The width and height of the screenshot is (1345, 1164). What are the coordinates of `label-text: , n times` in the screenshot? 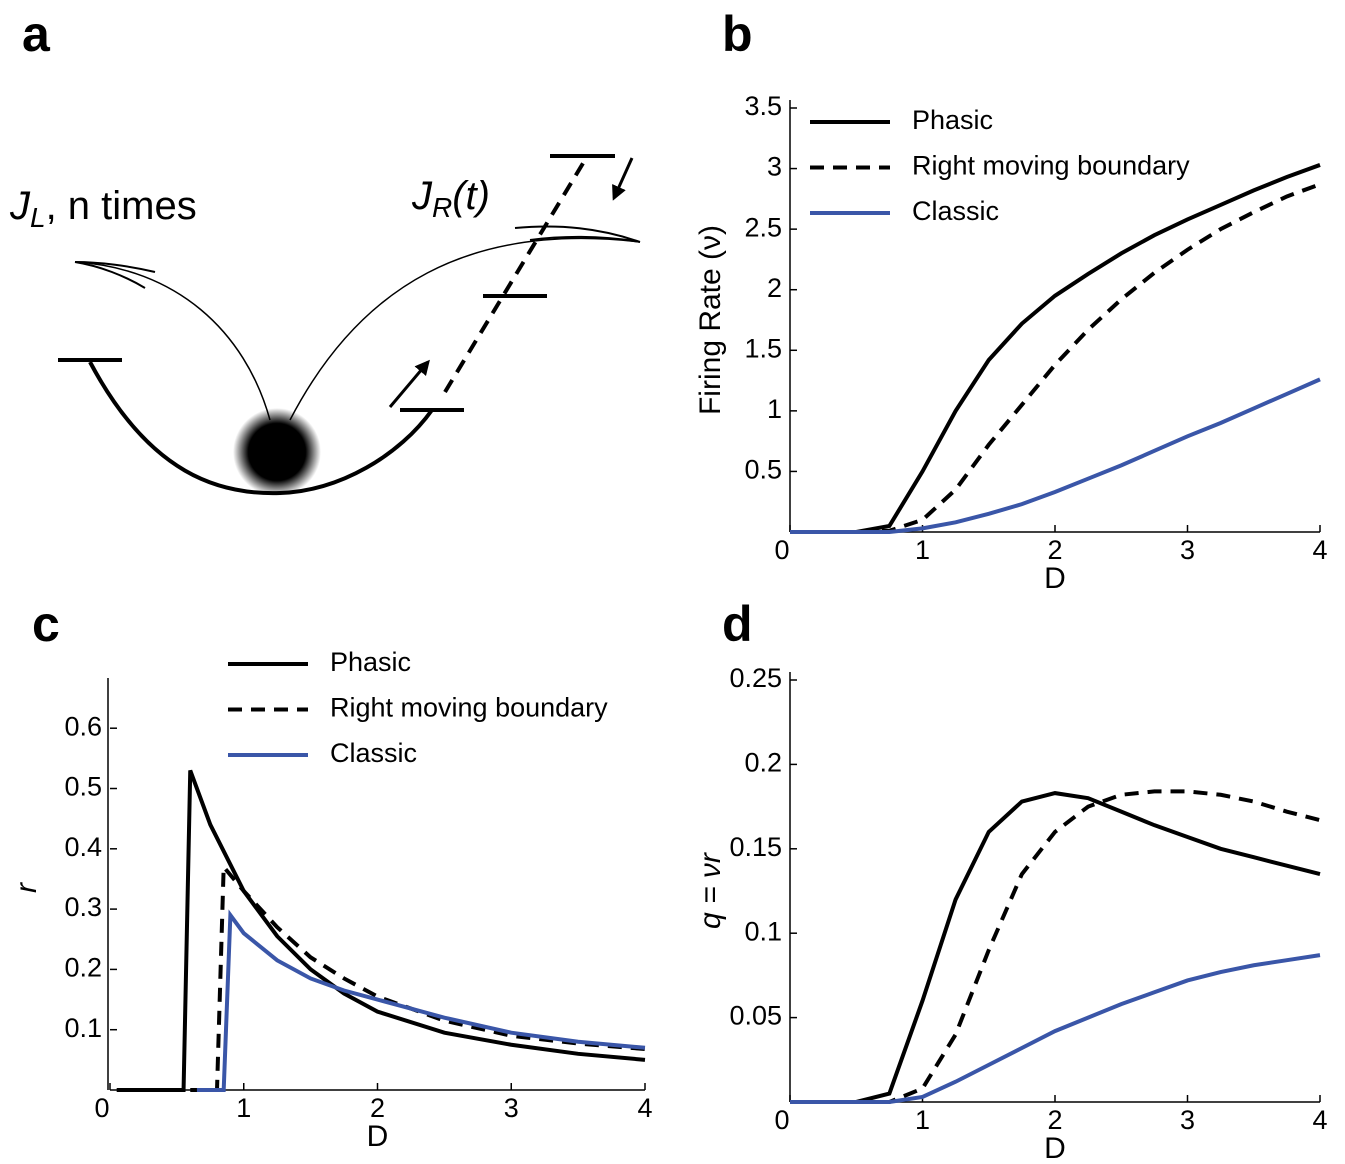 It's located at (121, 206).